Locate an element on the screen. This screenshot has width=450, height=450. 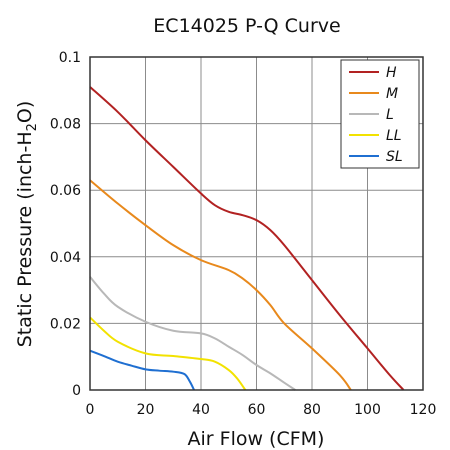
legend-label-sl: SL is located at coordinates (394, 157).